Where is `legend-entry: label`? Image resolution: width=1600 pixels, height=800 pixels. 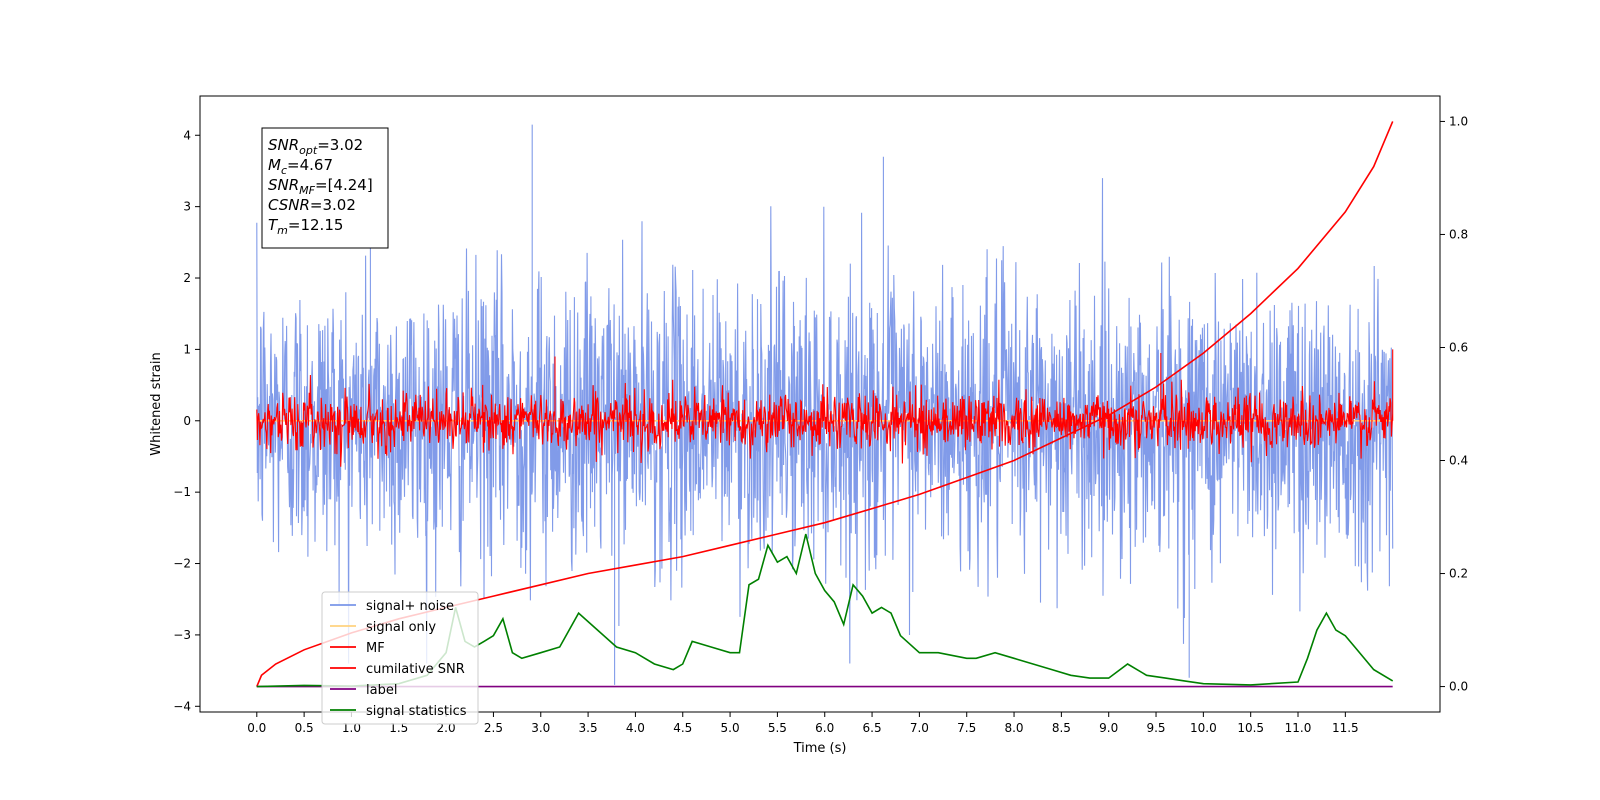 legend-entry: label is located at coordinates (381, 690).